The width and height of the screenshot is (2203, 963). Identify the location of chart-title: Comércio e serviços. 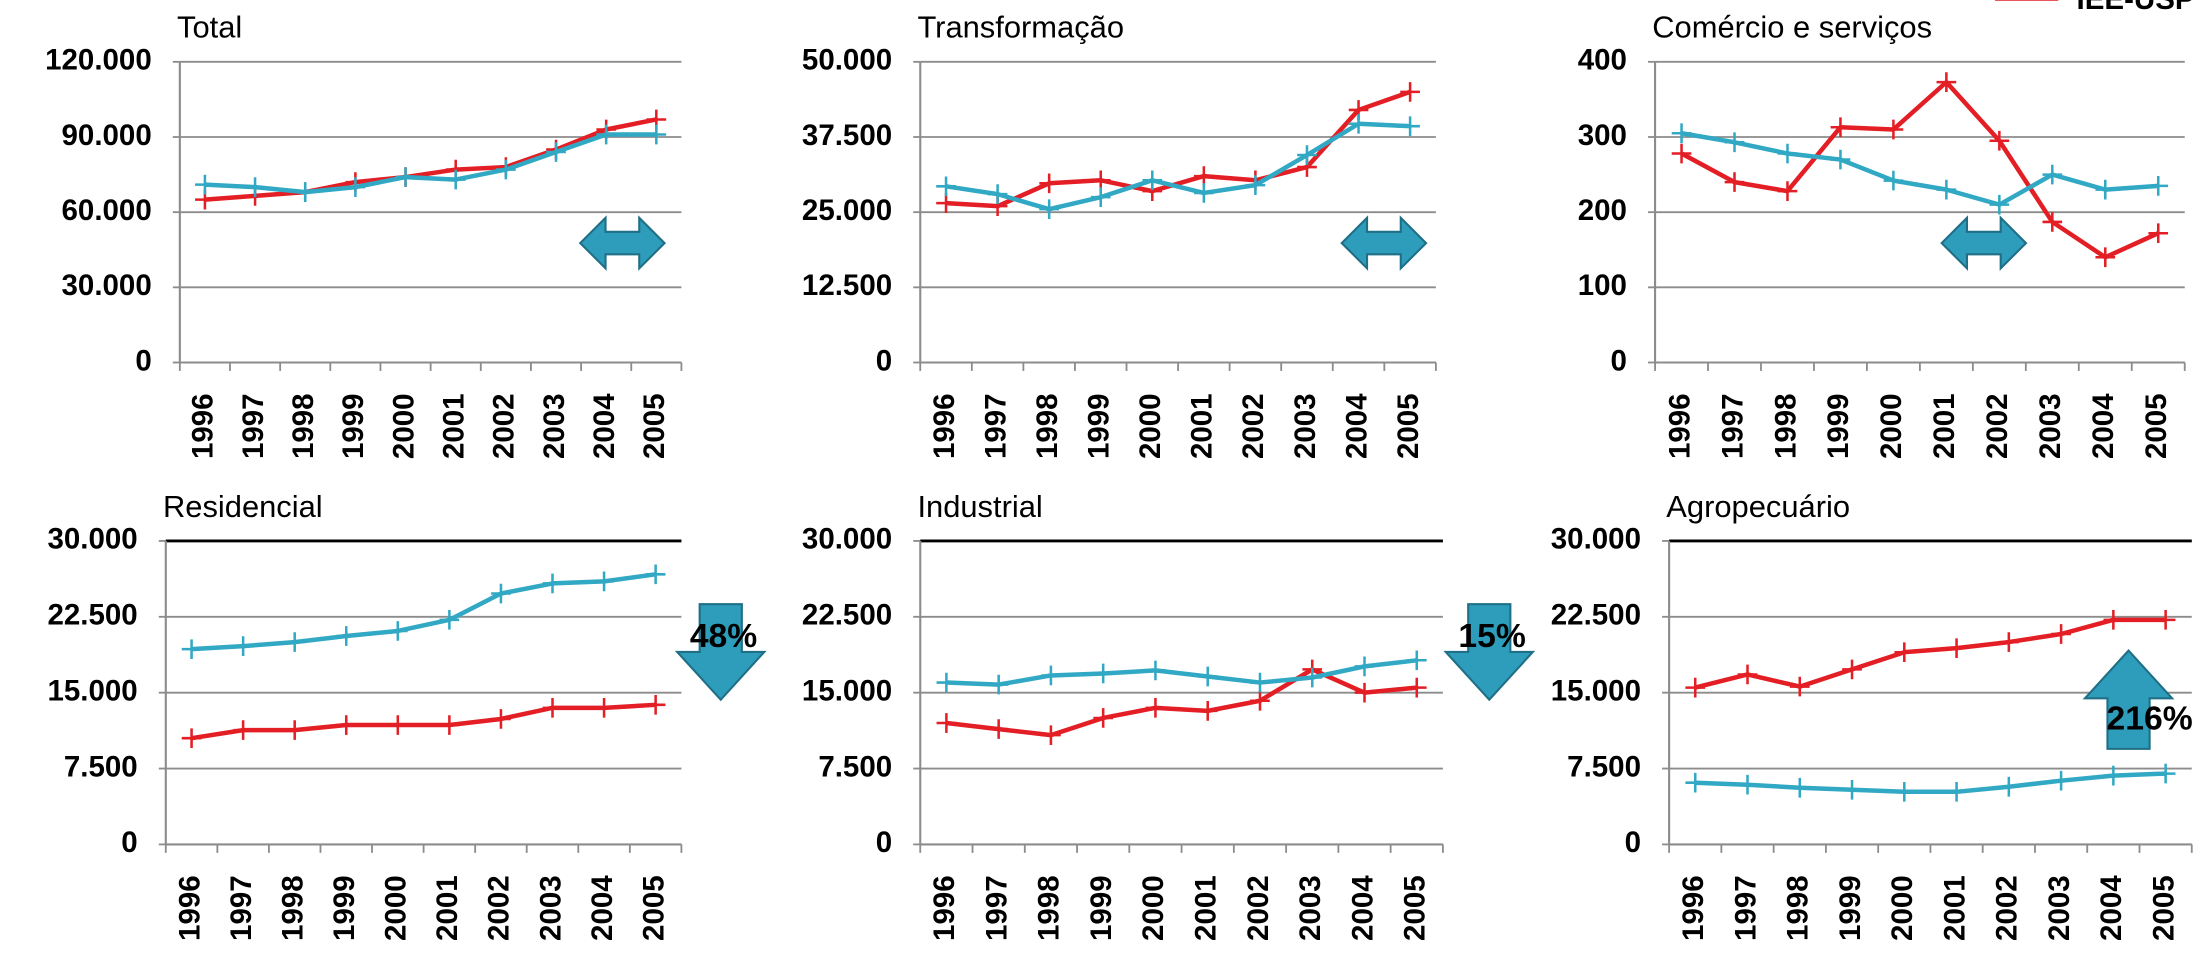
(1792, 27).